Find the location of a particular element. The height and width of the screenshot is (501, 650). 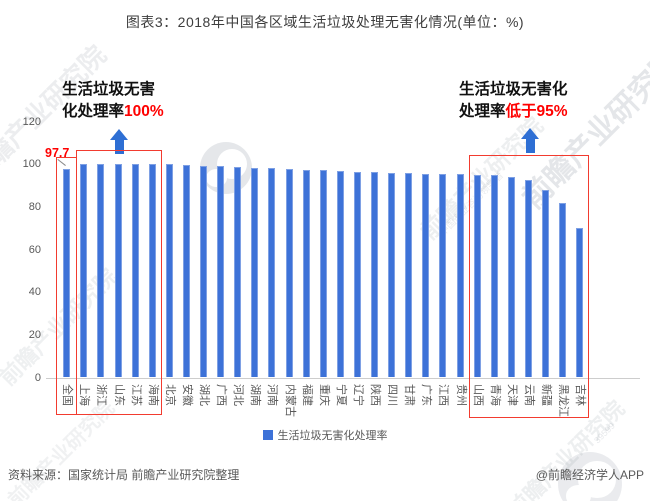

x-axis-line is located at coordinates (343, 378).